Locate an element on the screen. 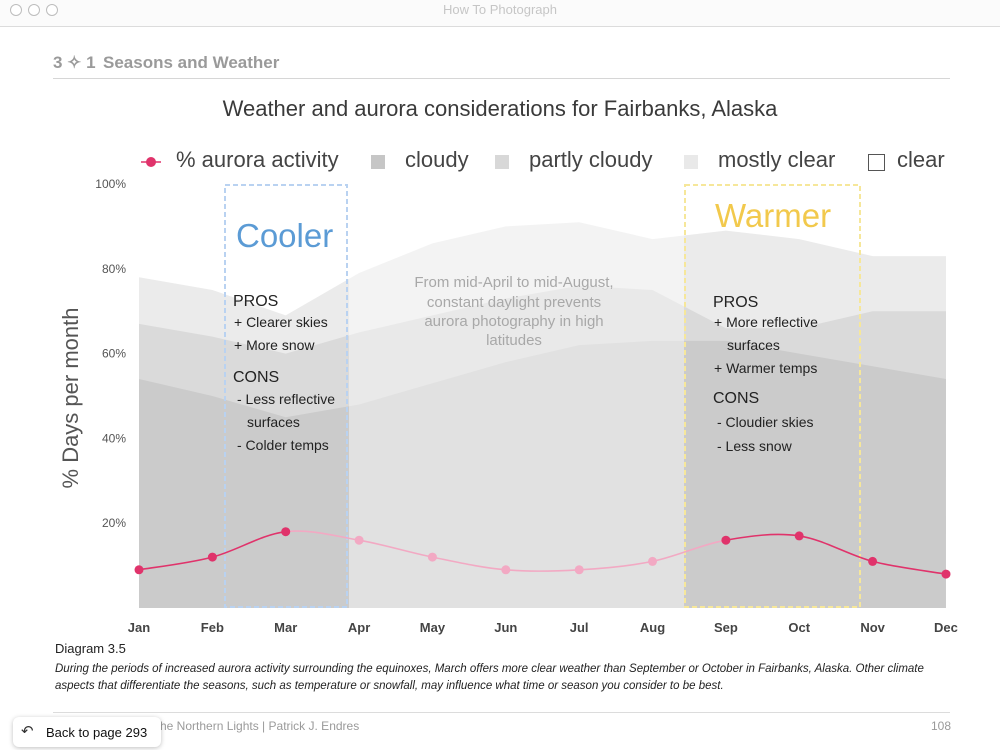  x-tick-label: Nov is located at coordinates (872, 627).